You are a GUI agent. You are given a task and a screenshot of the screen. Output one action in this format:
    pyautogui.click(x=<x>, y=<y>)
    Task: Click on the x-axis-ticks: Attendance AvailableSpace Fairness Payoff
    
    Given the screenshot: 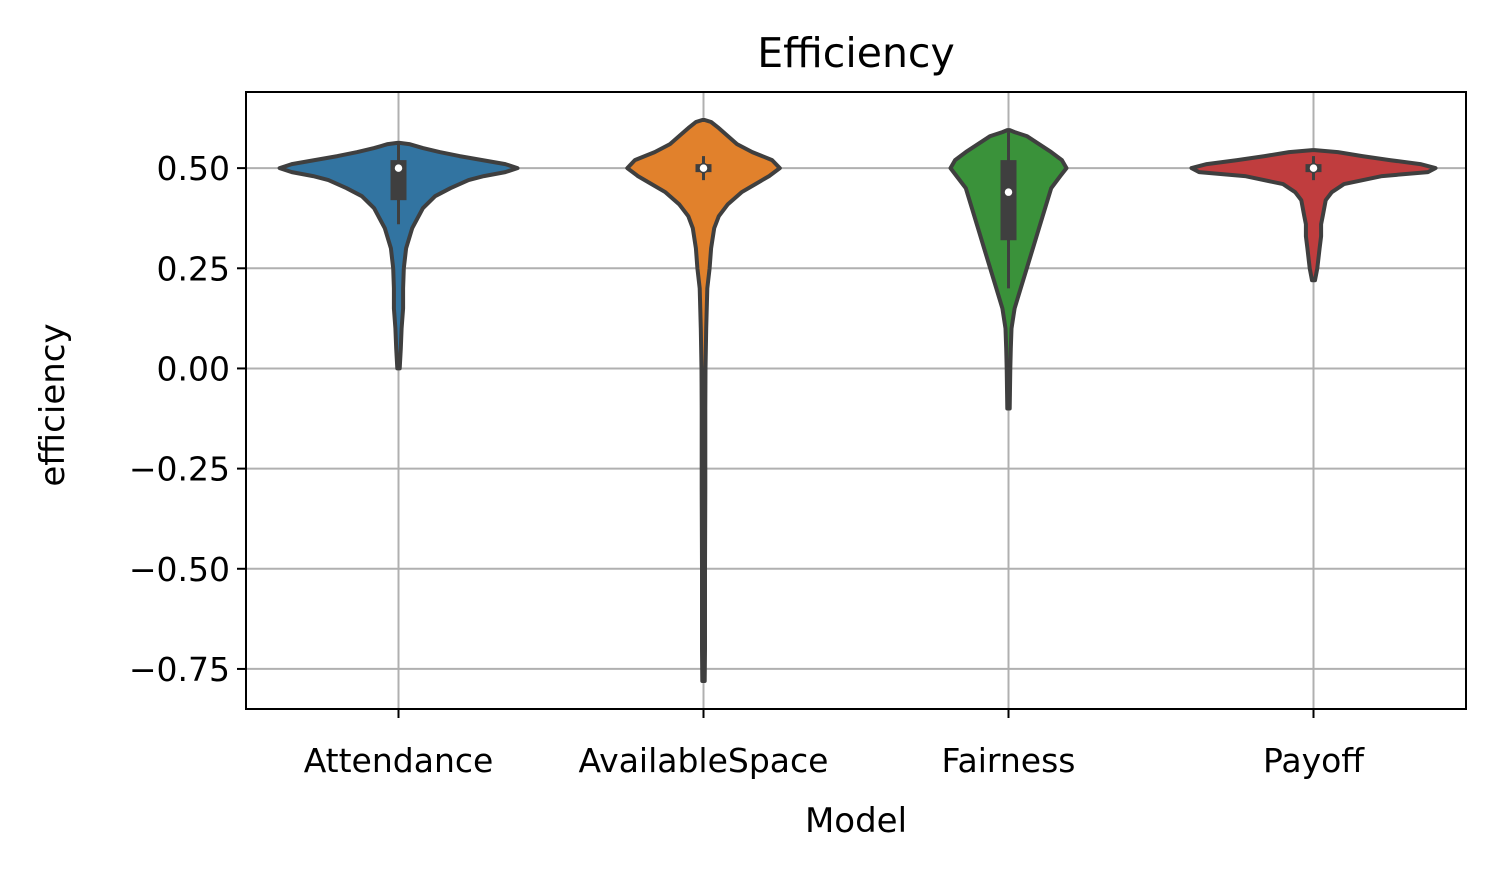 What is the action you would take?
    pyautogui.click(x=834, y=744)
    